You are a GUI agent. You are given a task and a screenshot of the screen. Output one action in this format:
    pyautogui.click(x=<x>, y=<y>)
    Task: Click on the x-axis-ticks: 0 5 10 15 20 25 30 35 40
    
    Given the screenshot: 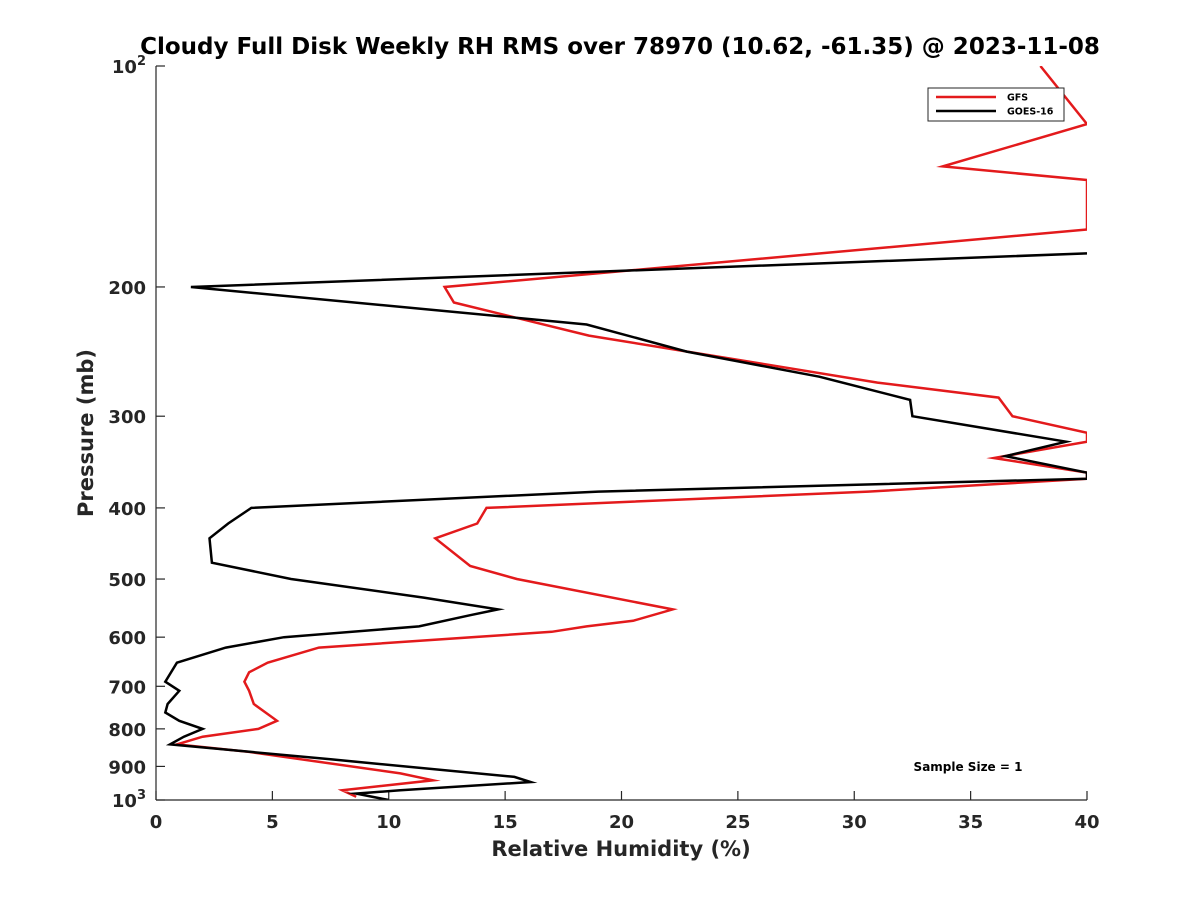 What is the action you would take?
    pyautogui.click(x=625, y=812)
    